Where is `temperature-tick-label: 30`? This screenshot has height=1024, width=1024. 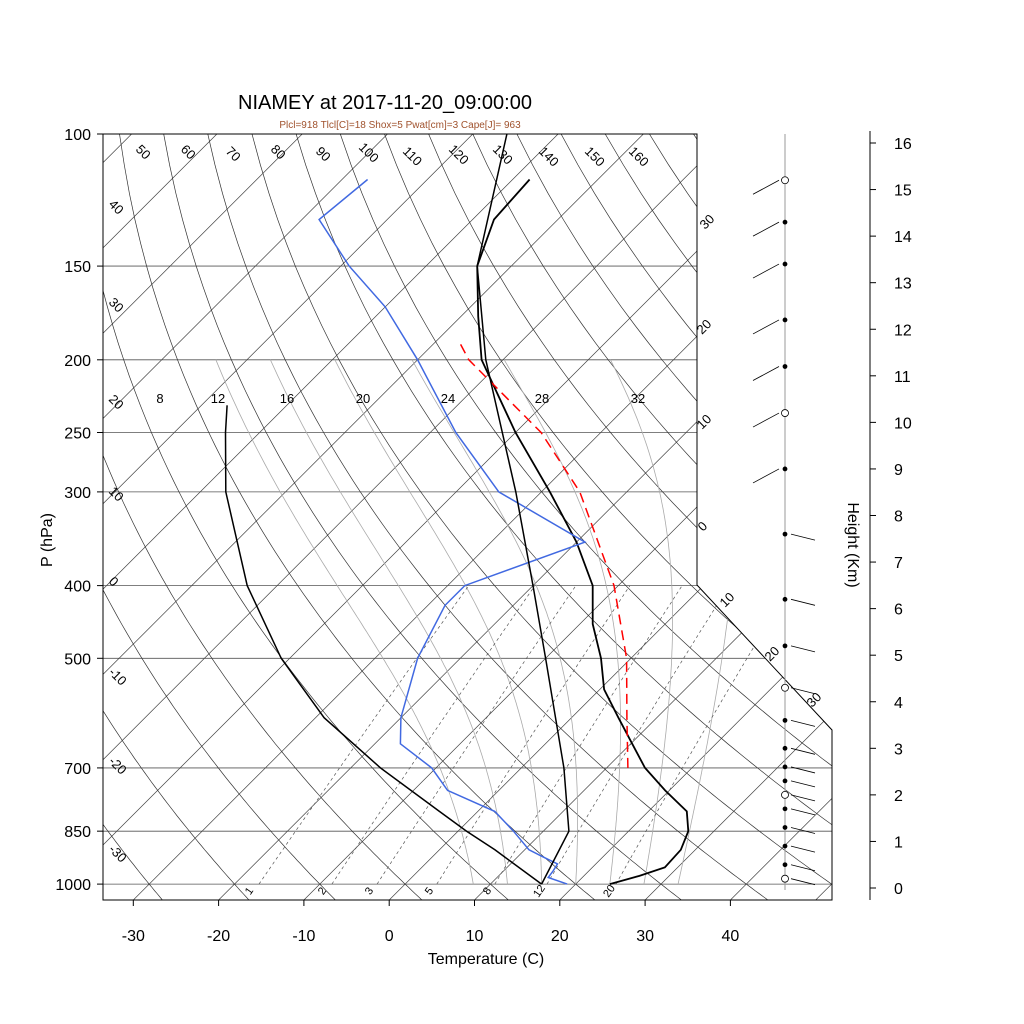
temperature-tick-label: 30 is located at coordinates (645, 936).